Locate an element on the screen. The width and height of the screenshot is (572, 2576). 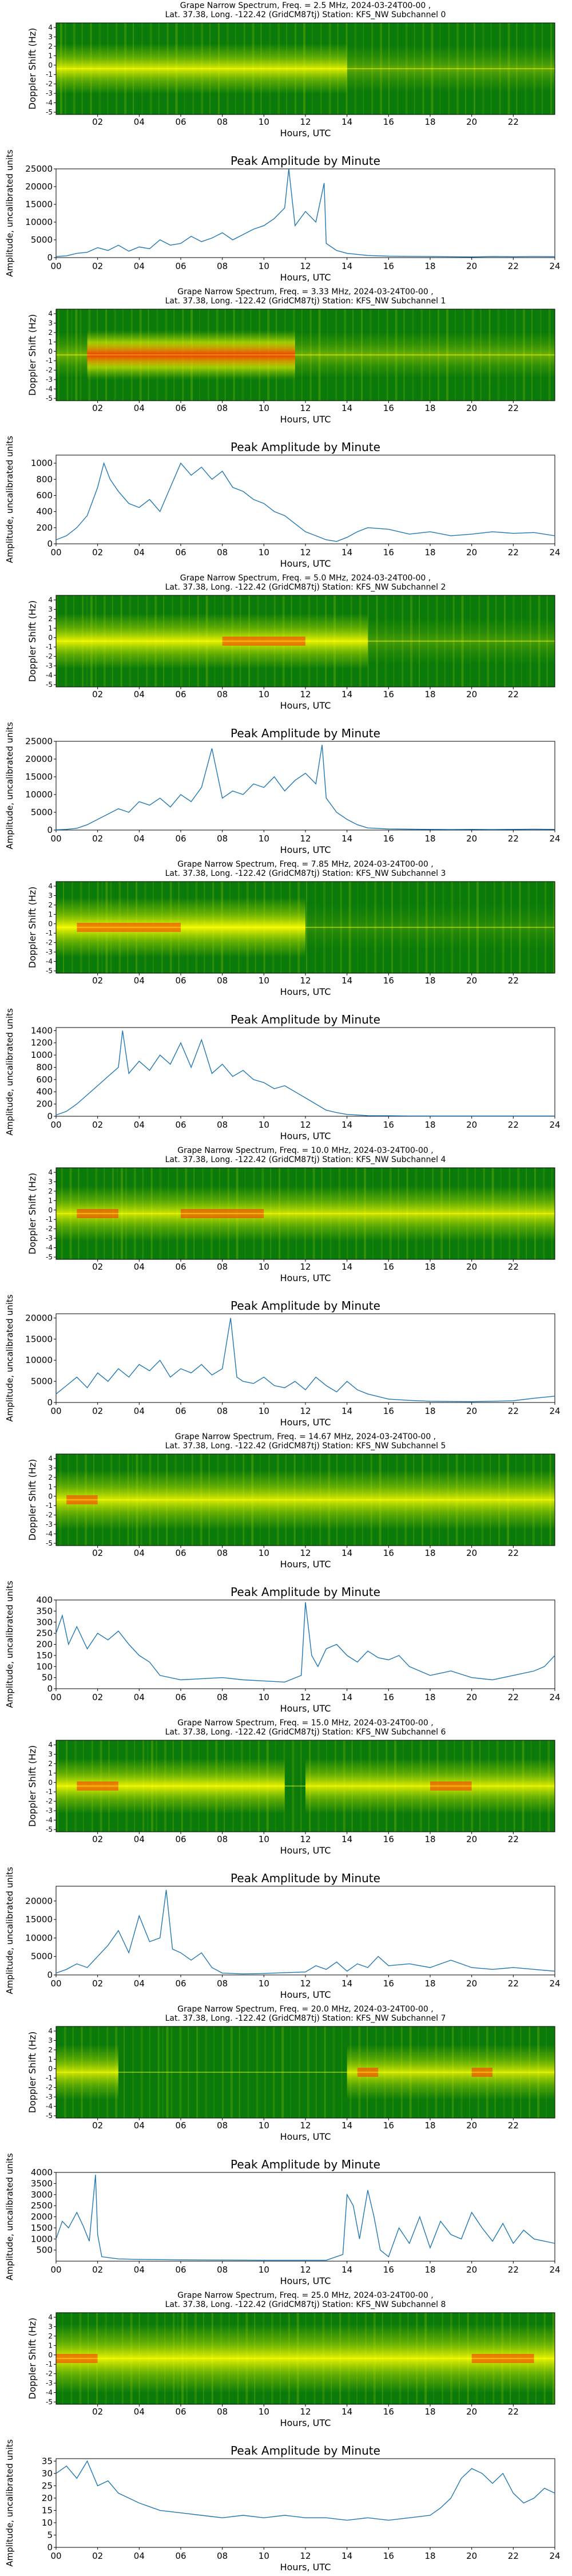
y-tick-label: 50 is located at coordinates (47, 1678).